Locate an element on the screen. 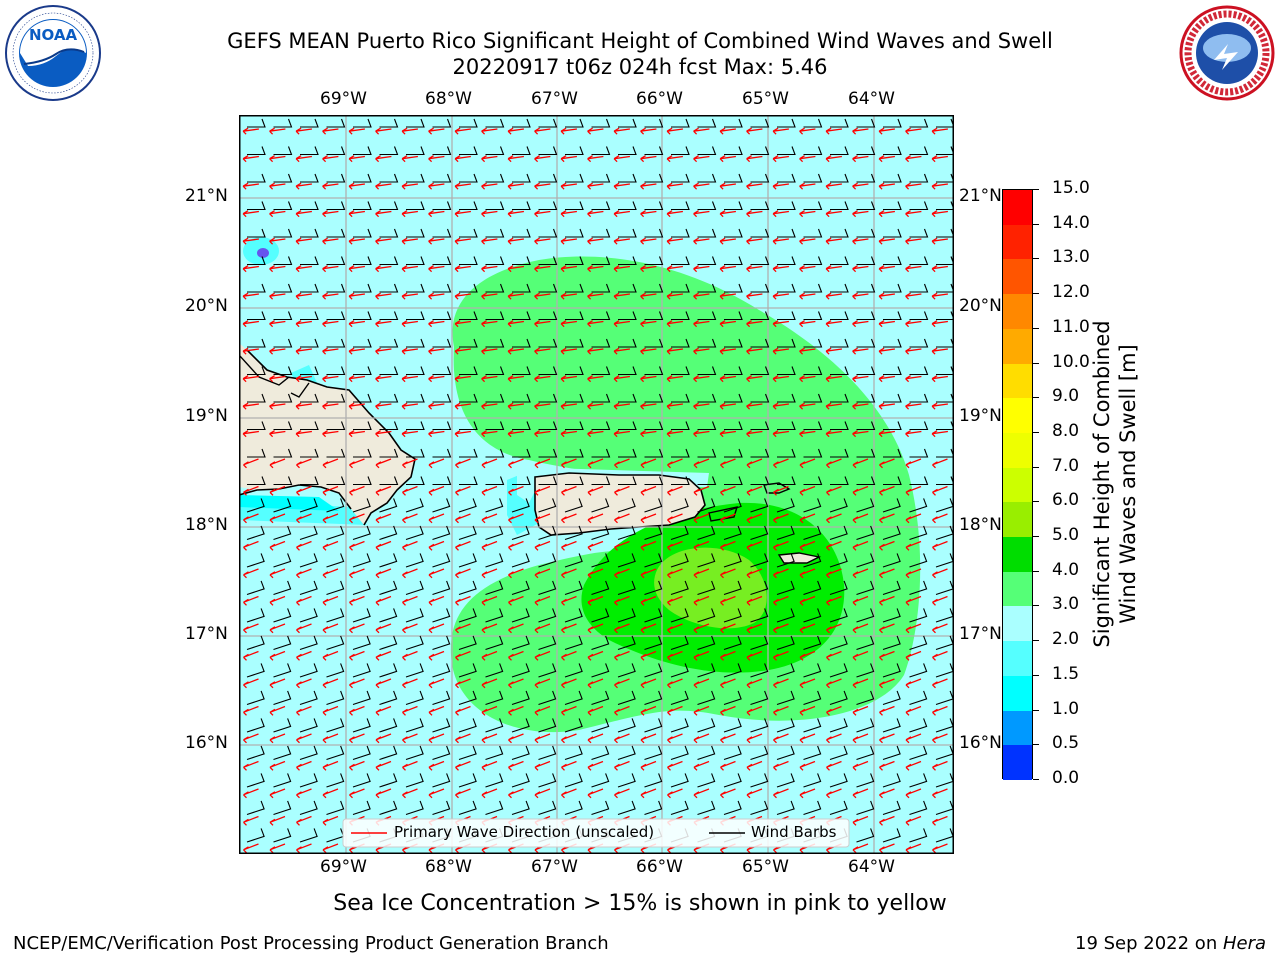  footer-host: Hera is located at coordinates (1244, 943).